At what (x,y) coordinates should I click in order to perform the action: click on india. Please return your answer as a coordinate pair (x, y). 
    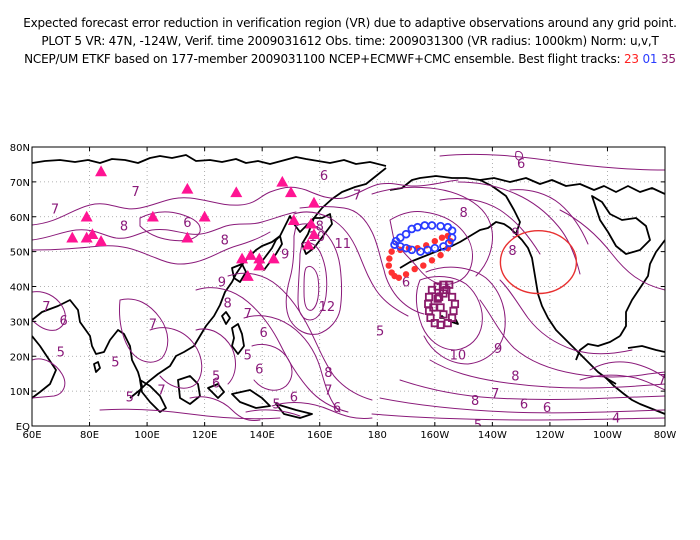
    Looking at the image, I should click on (87, 348).